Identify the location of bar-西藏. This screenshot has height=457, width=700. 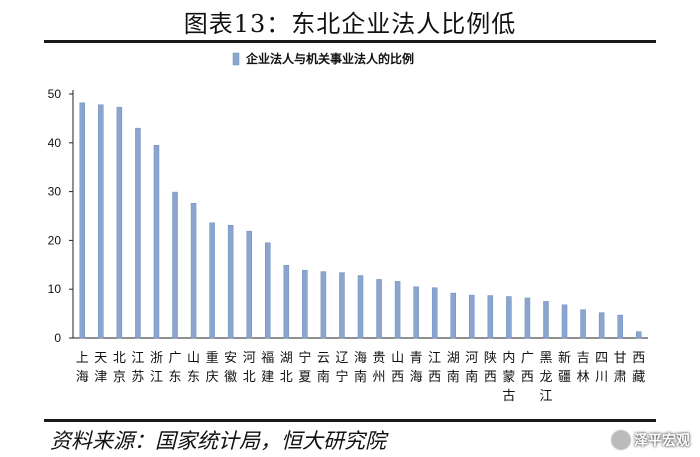
(638, 335).